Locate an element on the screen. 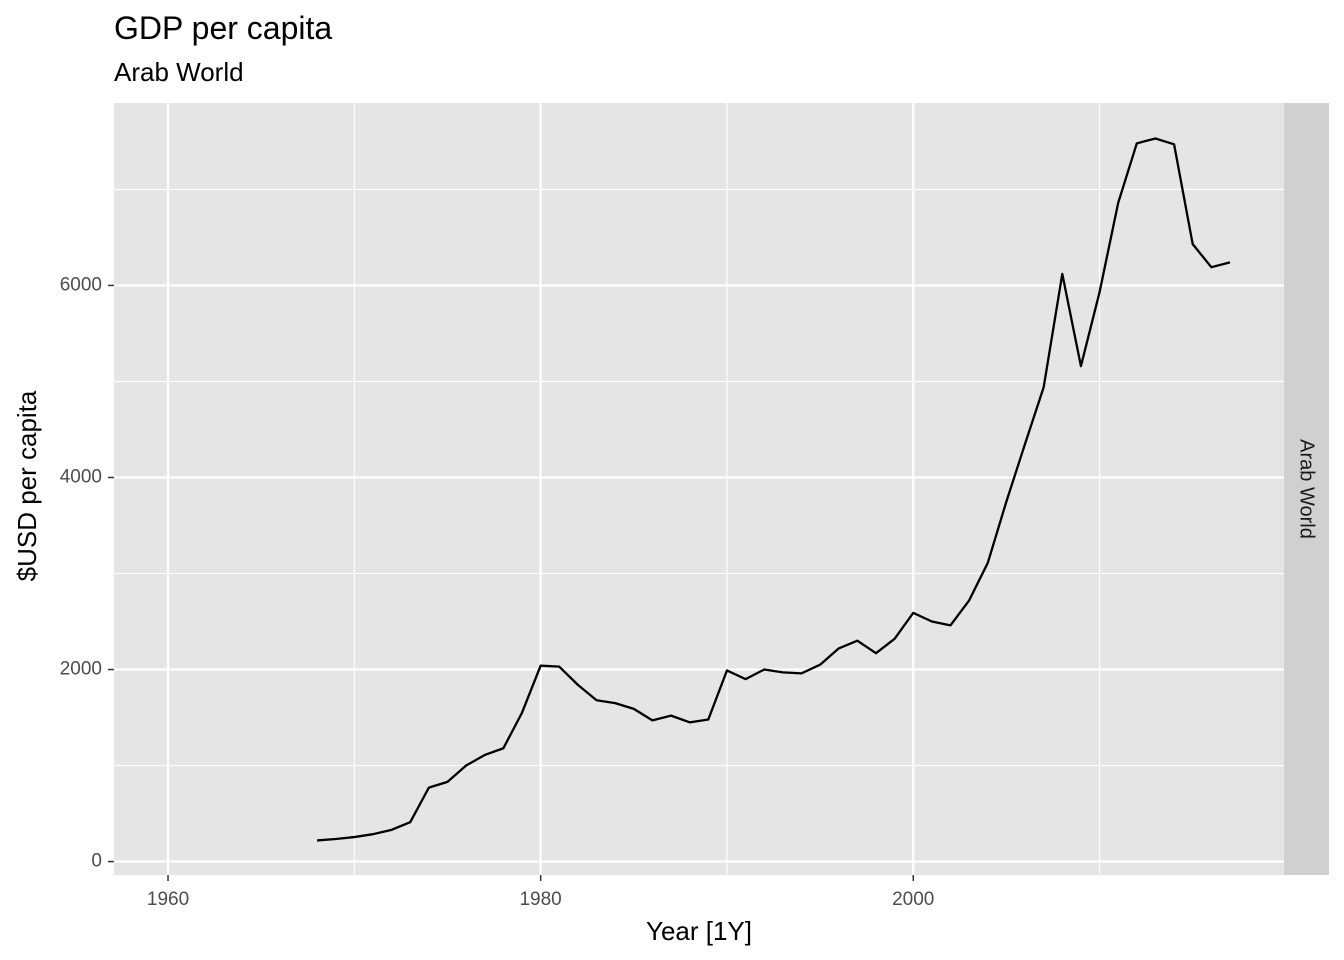 The height and width of the screenshot is (960, 1344). x-tick-label: 1960 is located at coordinates (168, 899).